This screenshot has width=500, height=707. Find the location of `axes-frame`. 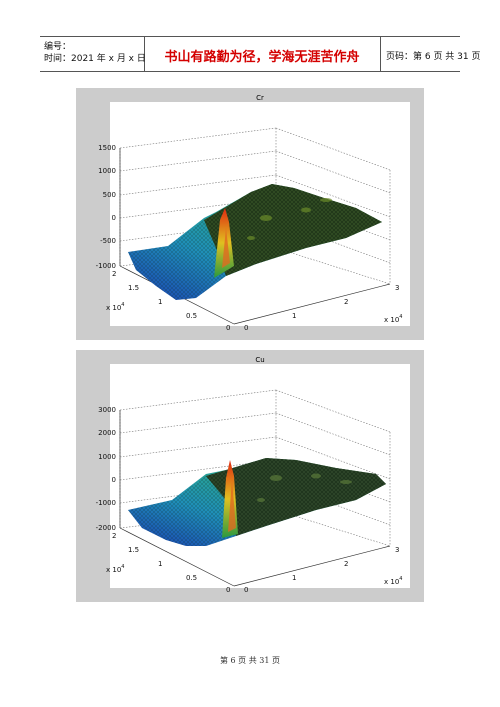

axes-frame is located at coordinates (255, 498).